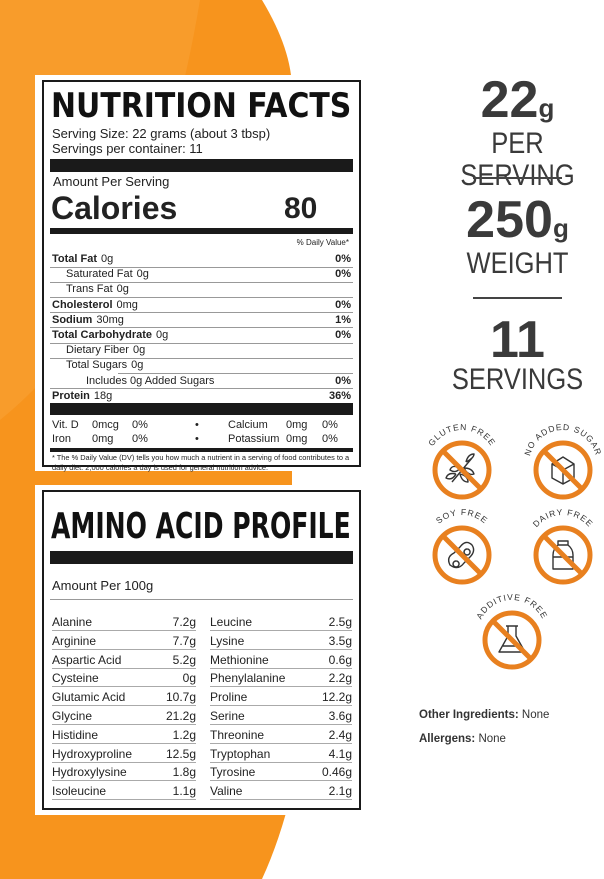  What do you see at coordinates (89, 697) in the screenshot?
I see `amino-name: Glutamic Acid` at bounding box center [89, 697].